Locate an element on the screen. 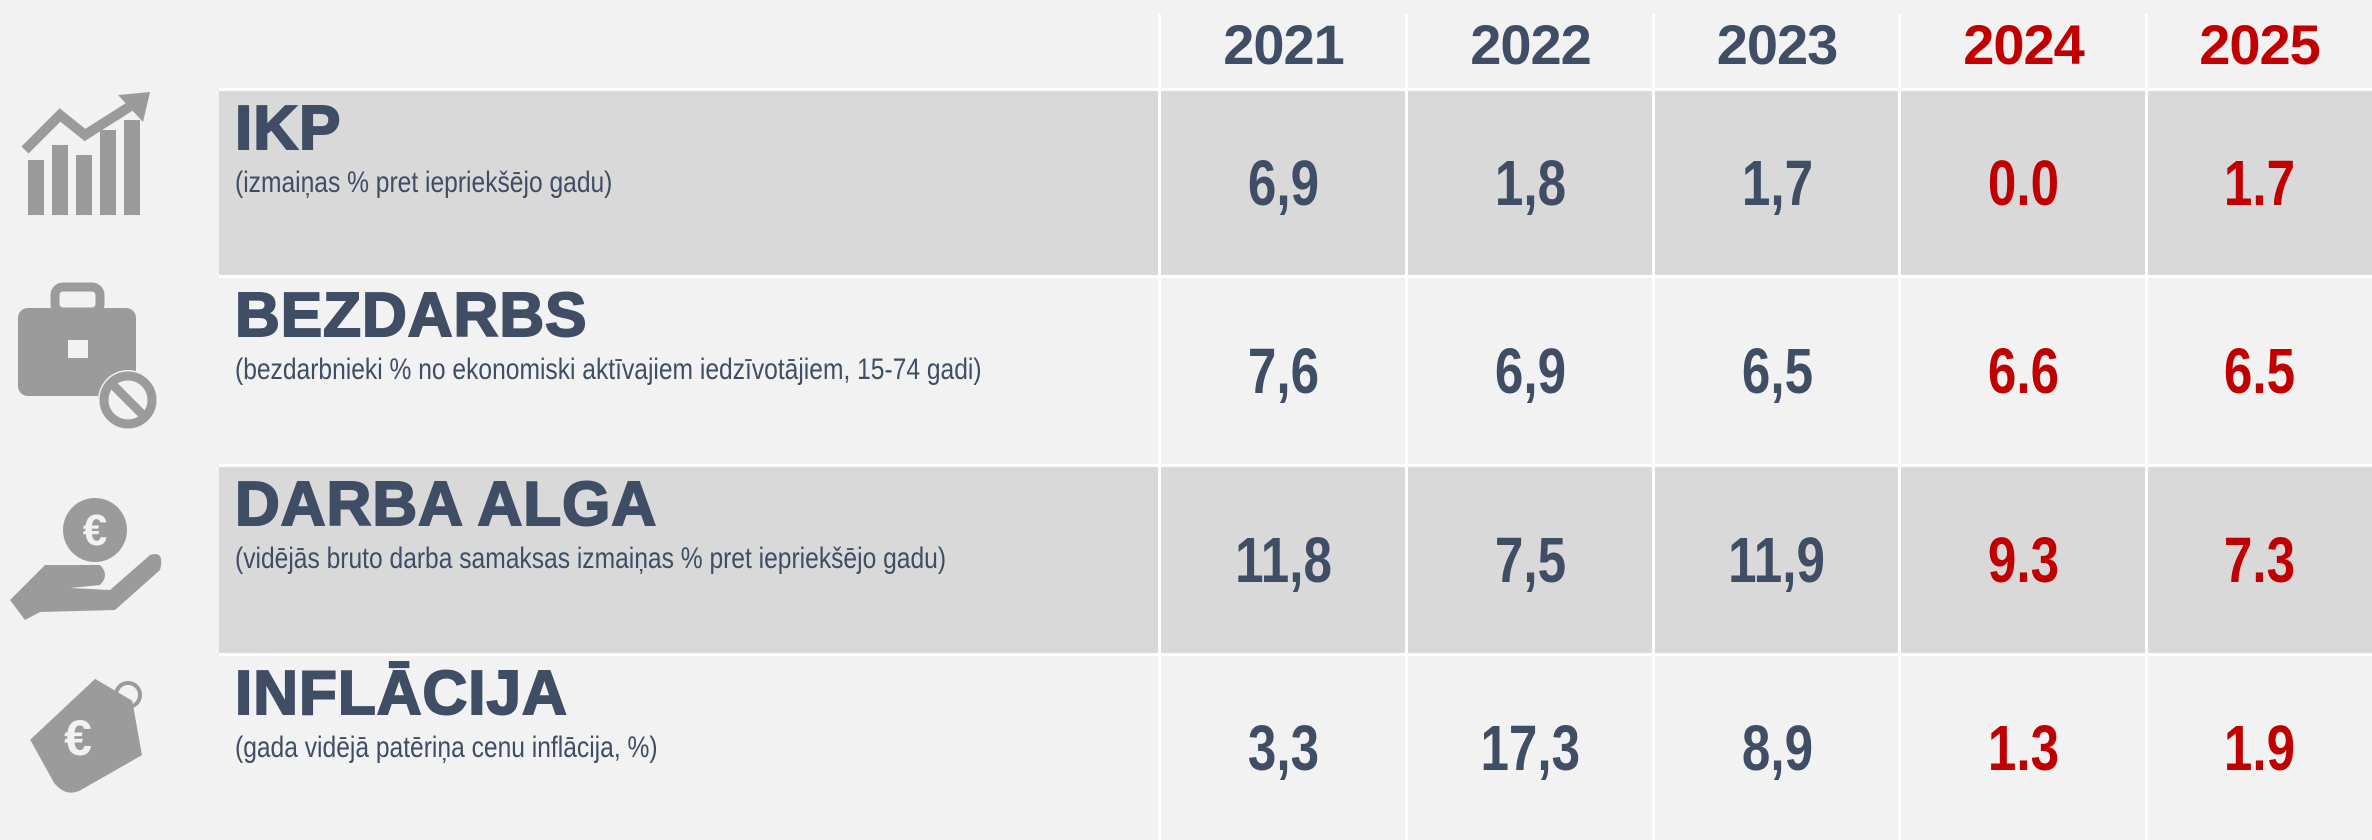 This screenshot has width=2372, height=840. value: 3,3 is located at coordinates (1283, 748).